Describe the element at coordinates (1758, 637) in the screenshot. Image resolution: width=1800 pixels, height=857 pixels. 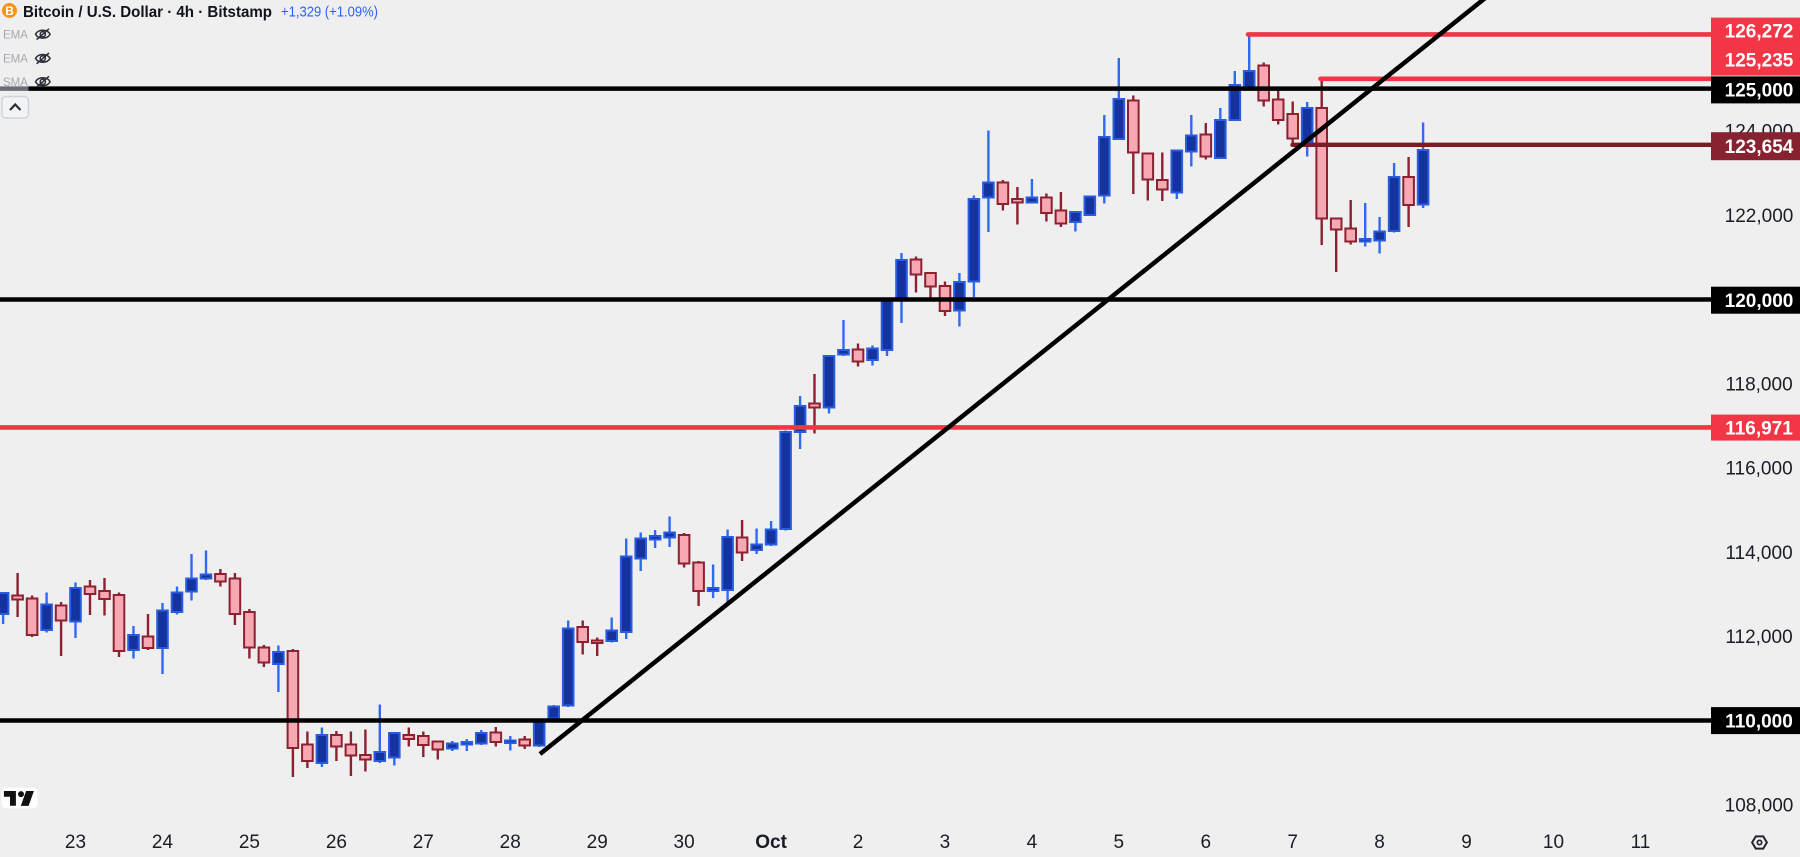
I see `svg-text: 112,000` at that location.